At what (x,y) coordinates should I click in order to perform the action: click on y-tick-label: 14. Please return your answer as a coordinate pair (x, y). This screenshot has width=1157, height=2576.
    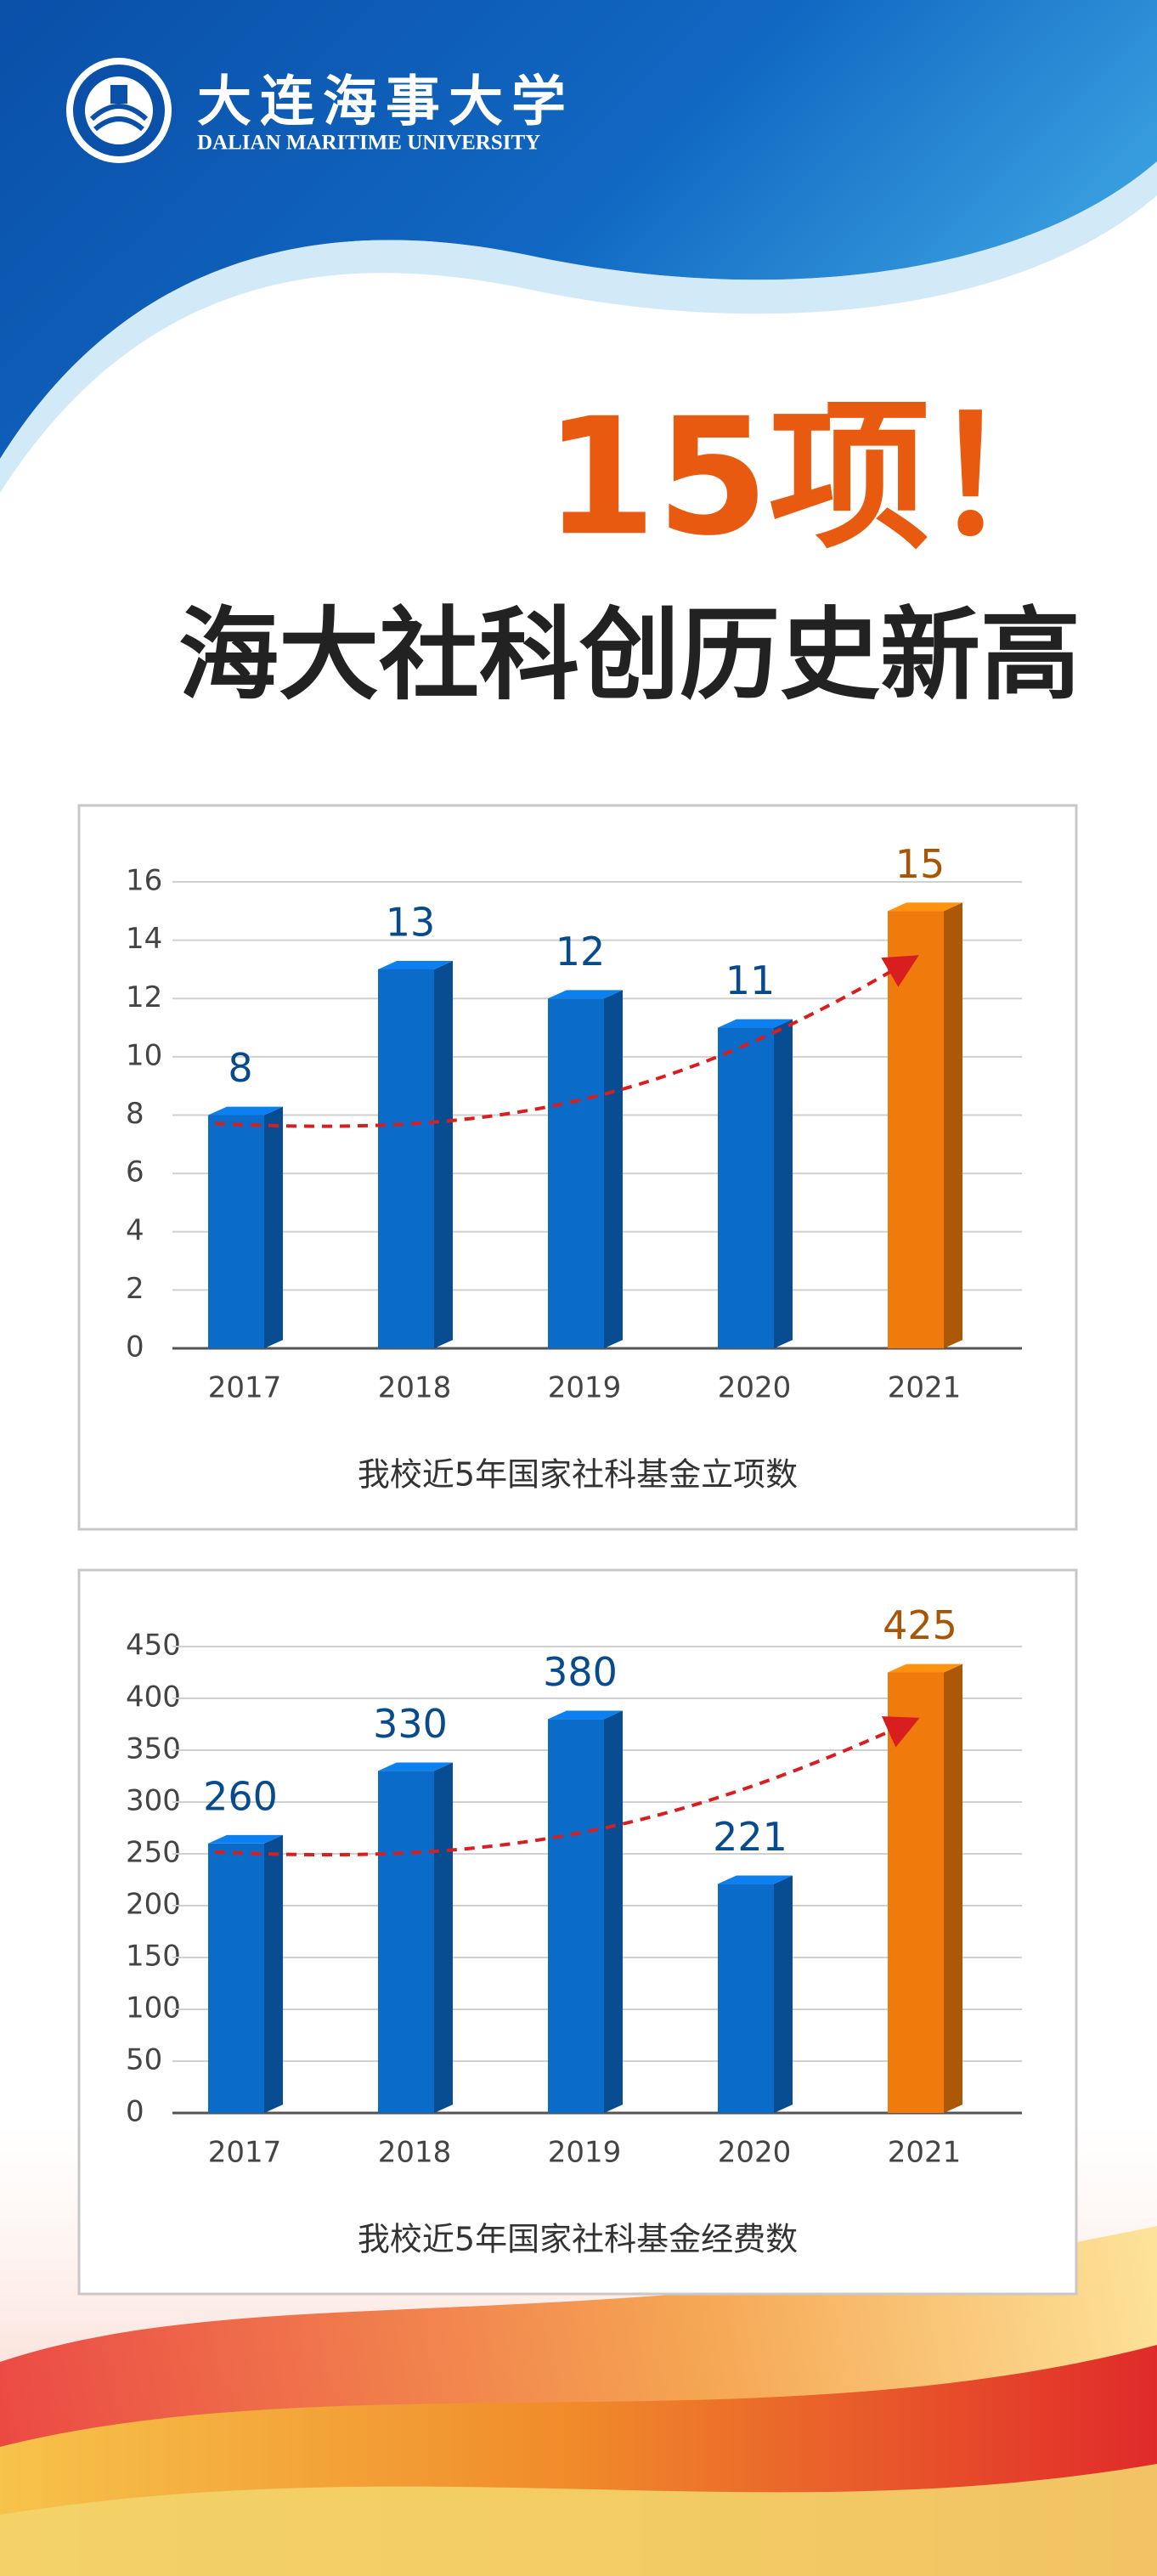
    Looking at the image, I should click on (144, 939).